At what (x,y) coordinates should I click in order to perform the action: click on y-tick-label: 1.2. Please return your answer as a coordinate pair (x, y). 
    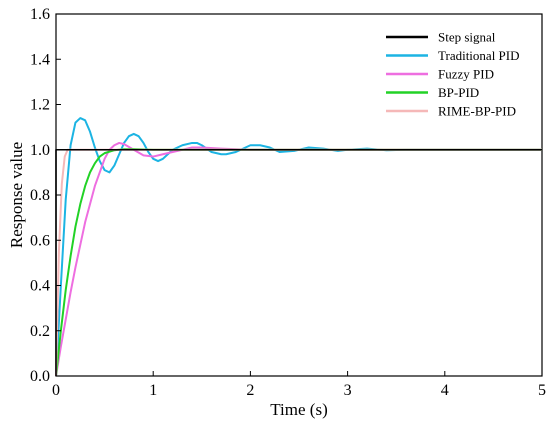
    Looking at the image, I should click on (40, 105).